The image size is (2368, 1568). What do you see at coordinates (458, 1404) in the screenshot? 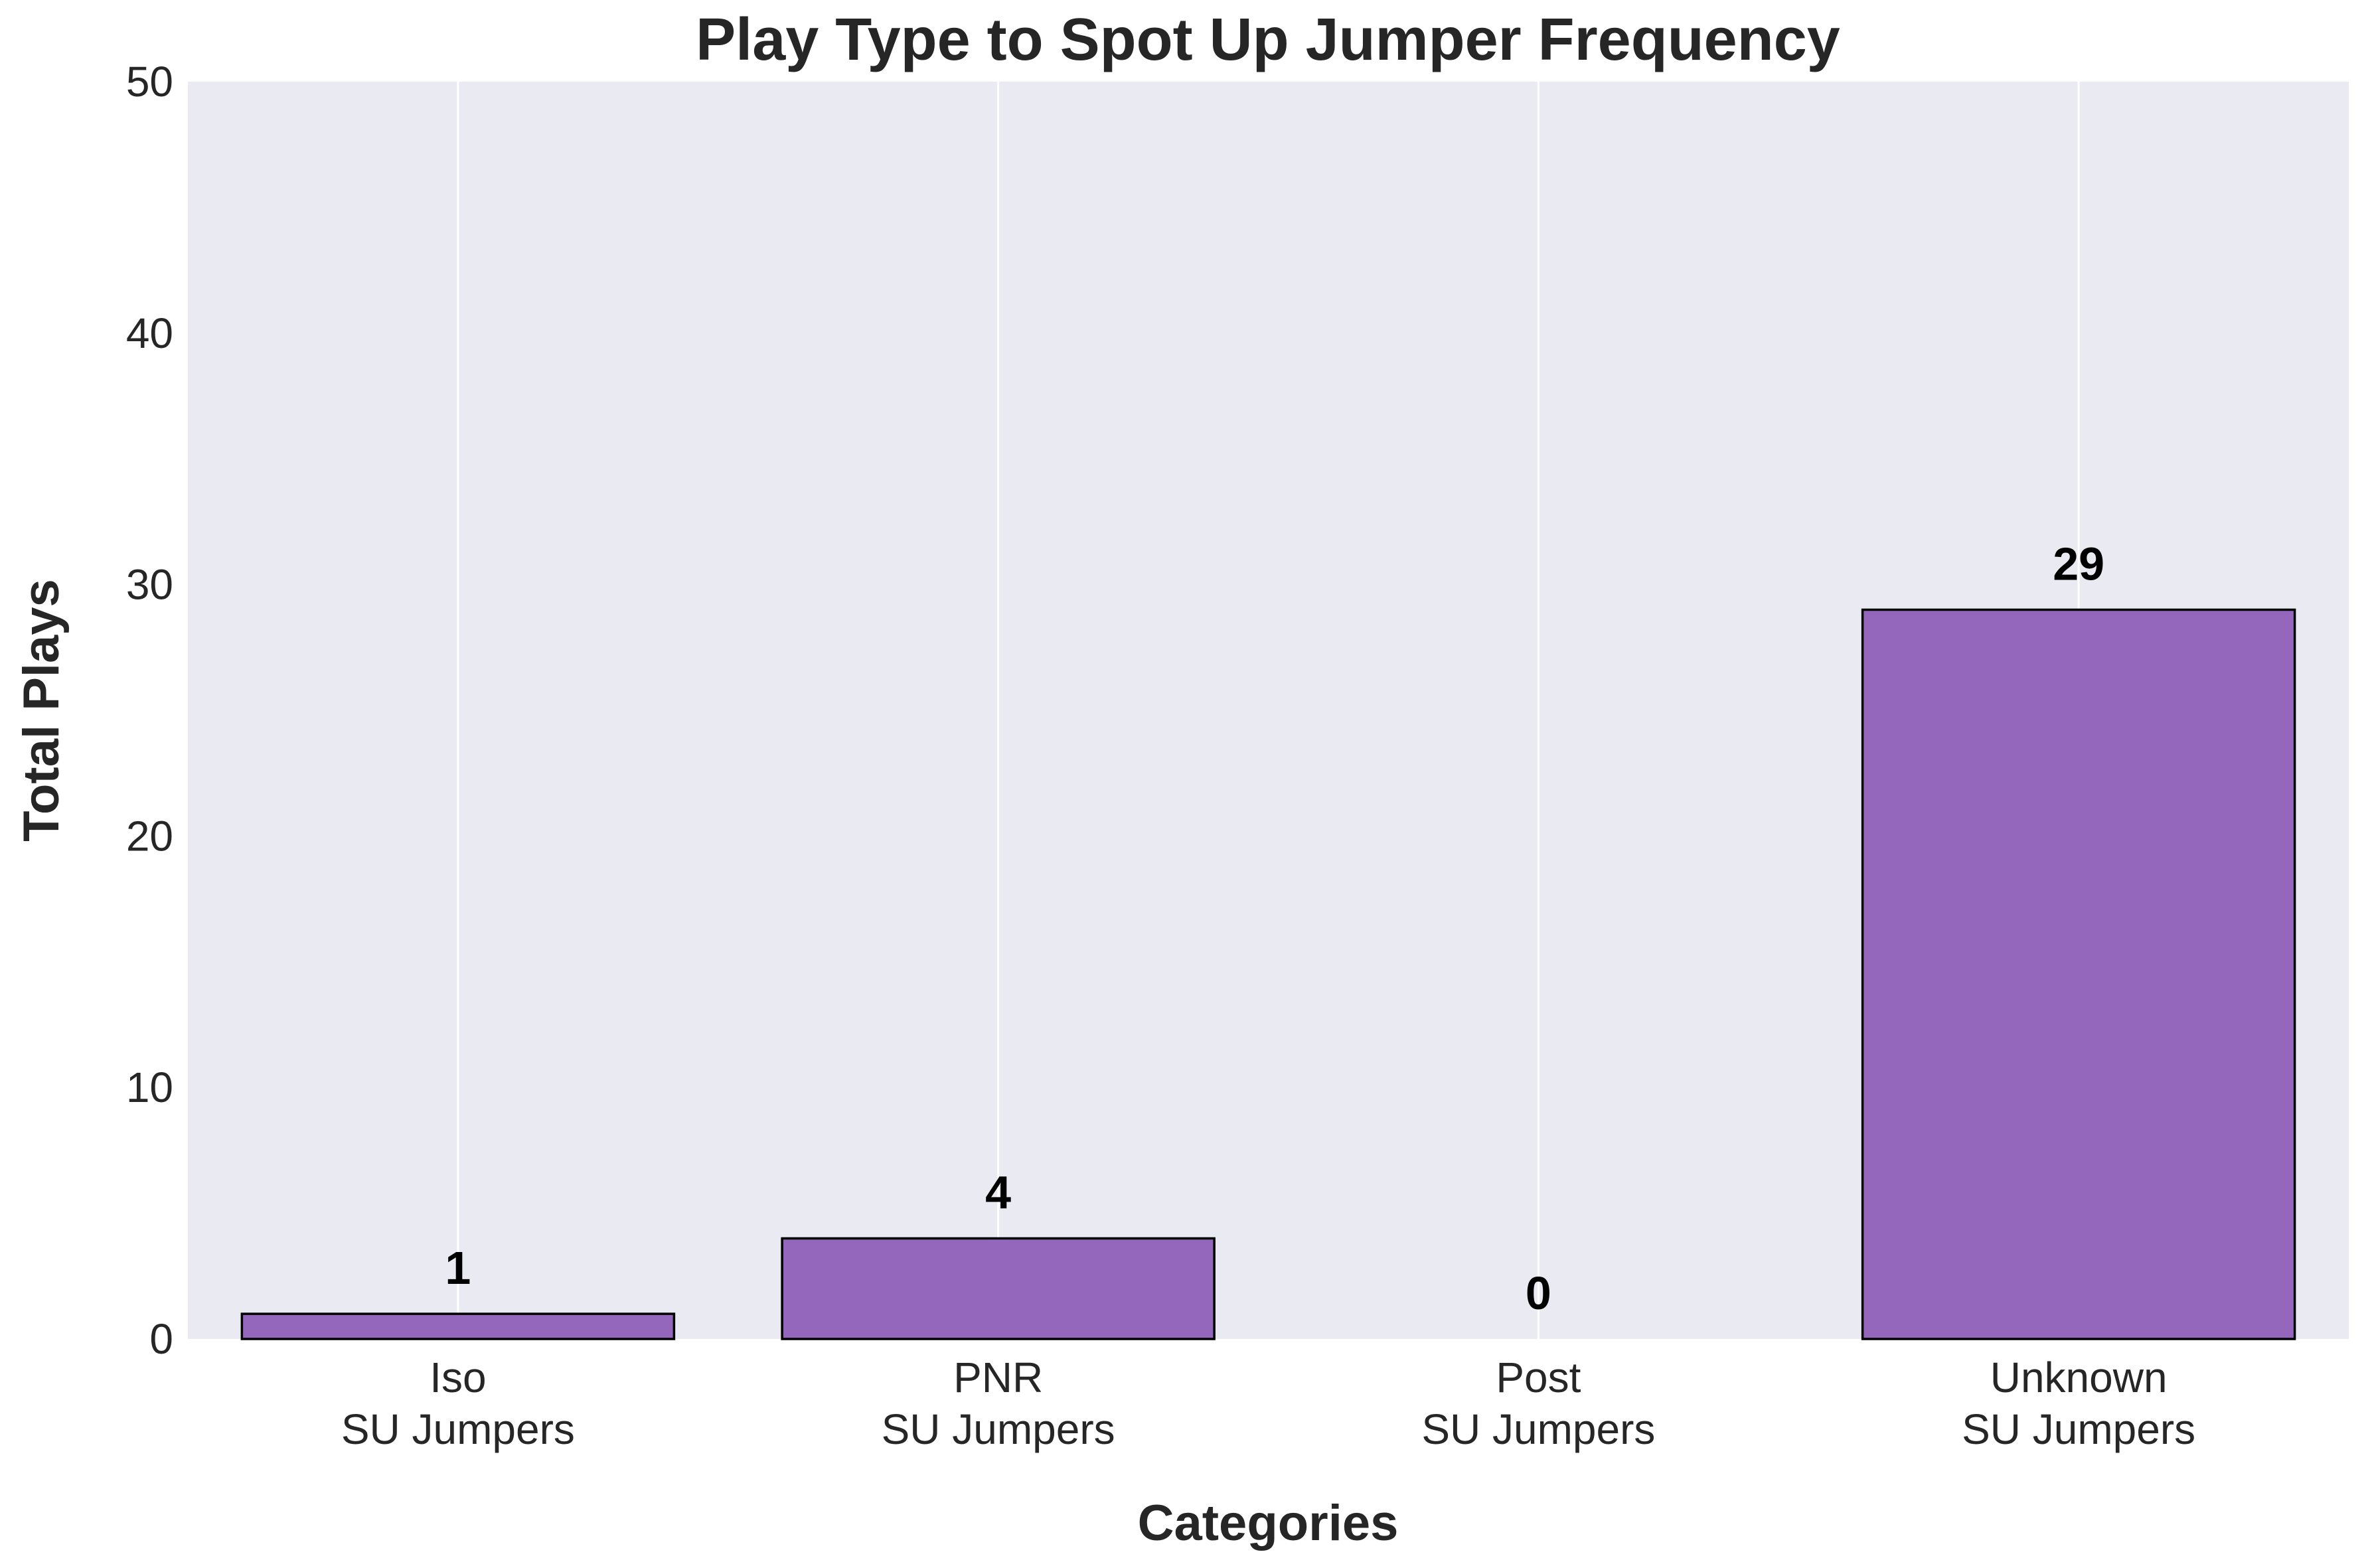
I see `x-tick-label: Iso SU Jumpers` at bounding box center [458, 1404].